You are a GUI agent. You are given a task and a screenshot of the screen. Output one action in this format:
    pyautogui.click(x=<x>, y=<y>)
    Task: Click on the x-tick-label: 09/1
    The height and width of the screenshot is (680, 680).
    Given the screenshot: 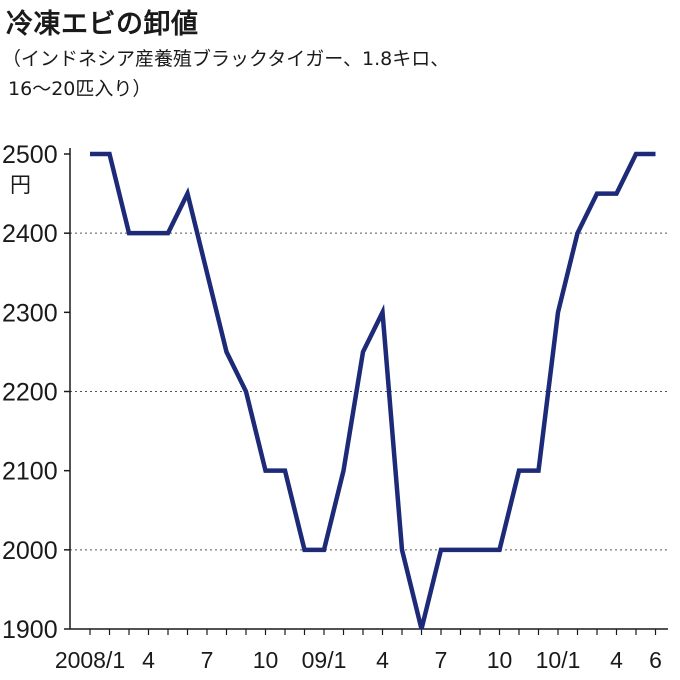 What is the action you would take?
    pyautogui.click(x=324, y=660)
    